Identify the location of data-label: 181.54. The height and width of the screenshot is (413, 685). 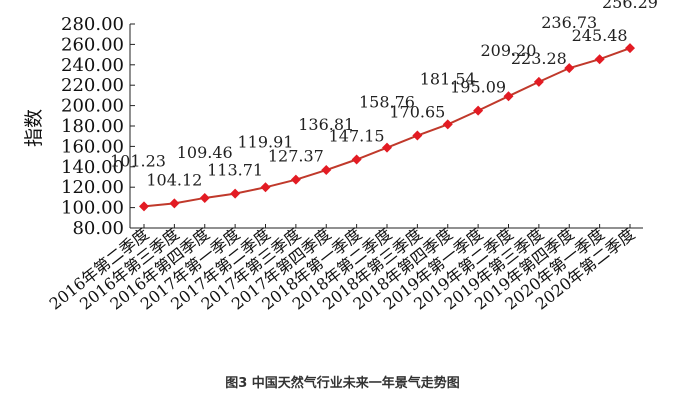
(448, 78).